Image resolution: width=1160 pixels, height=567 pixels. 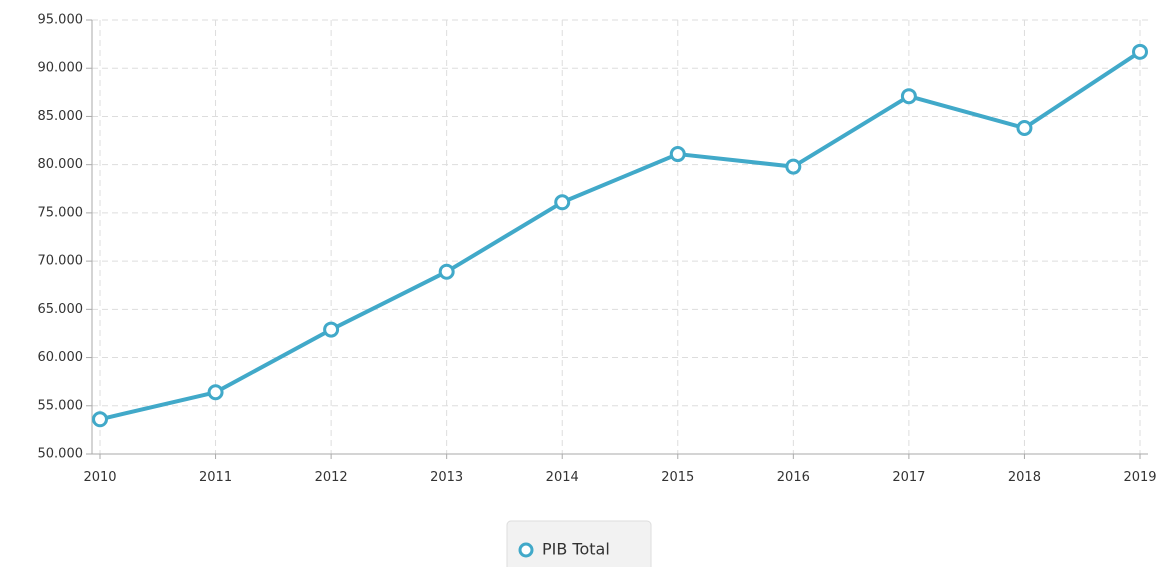 I want to click on x-tick-label: 2016, so click(x=793, y=477).